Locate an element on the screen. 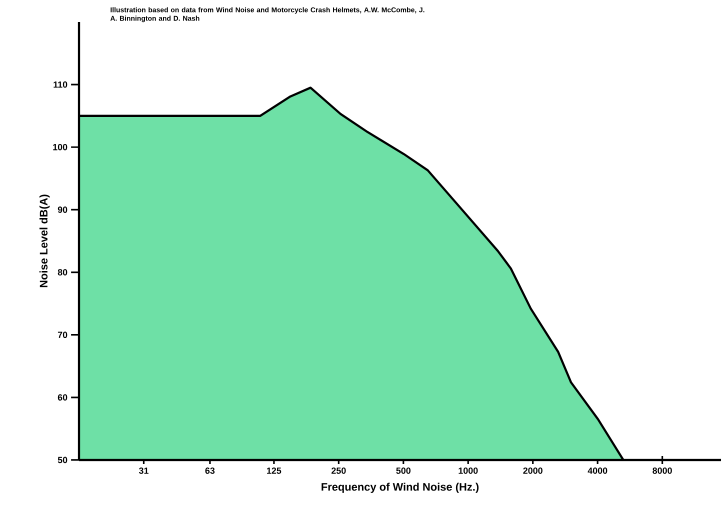 The height and width of the screenshot is (529, 725). y-tick-label: 80 is located at coordinates (63, 272).